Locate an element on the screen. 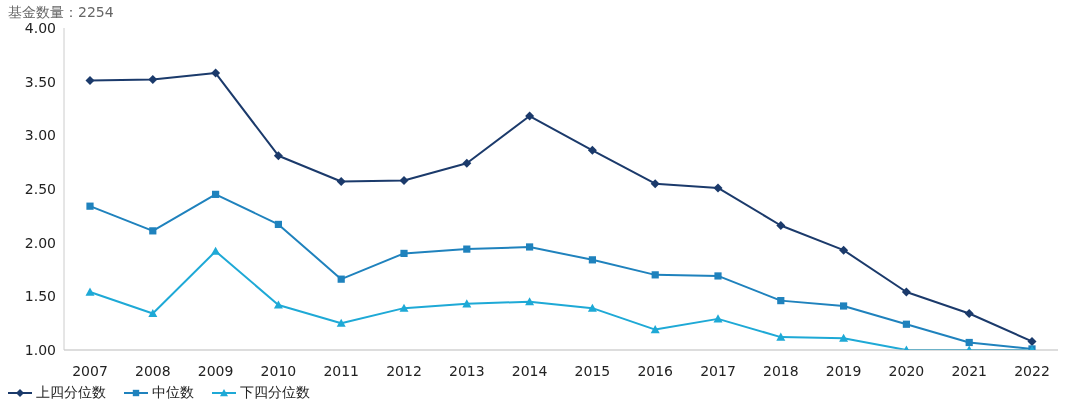 This screenshot has height=407, width=1080. x-tick-label: 2017 is located at coordinates (718, 370).